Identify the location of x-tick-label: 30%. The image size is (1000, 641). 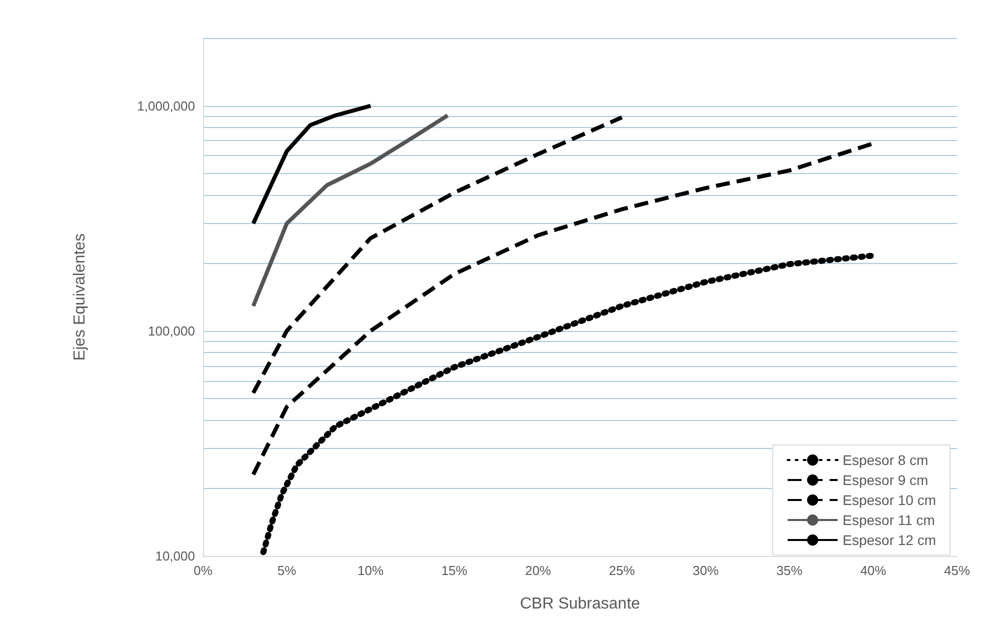
(706, 570).